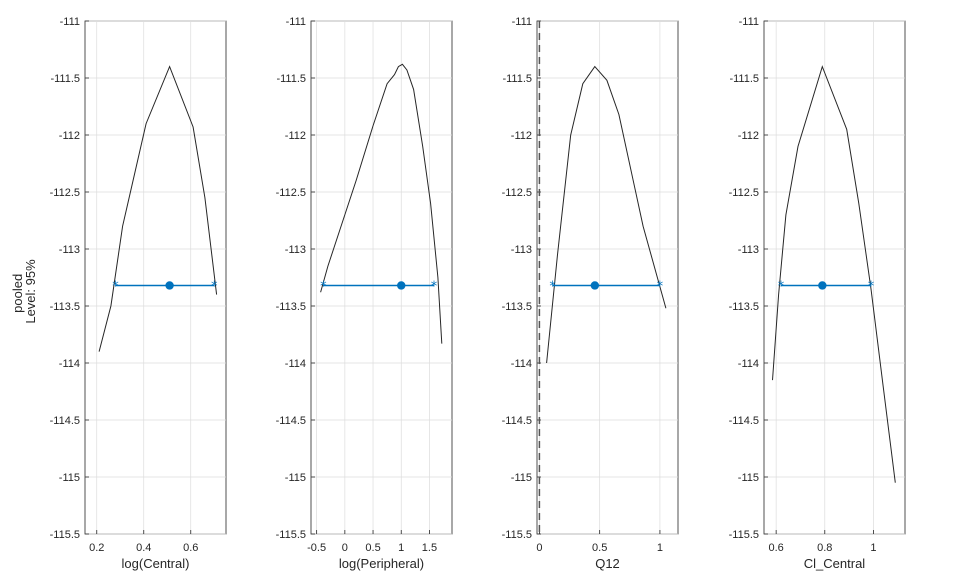  Describe the element at coordinates (429, 548) in the screenshot. I see `x-tick-label: 1.5` at that location.